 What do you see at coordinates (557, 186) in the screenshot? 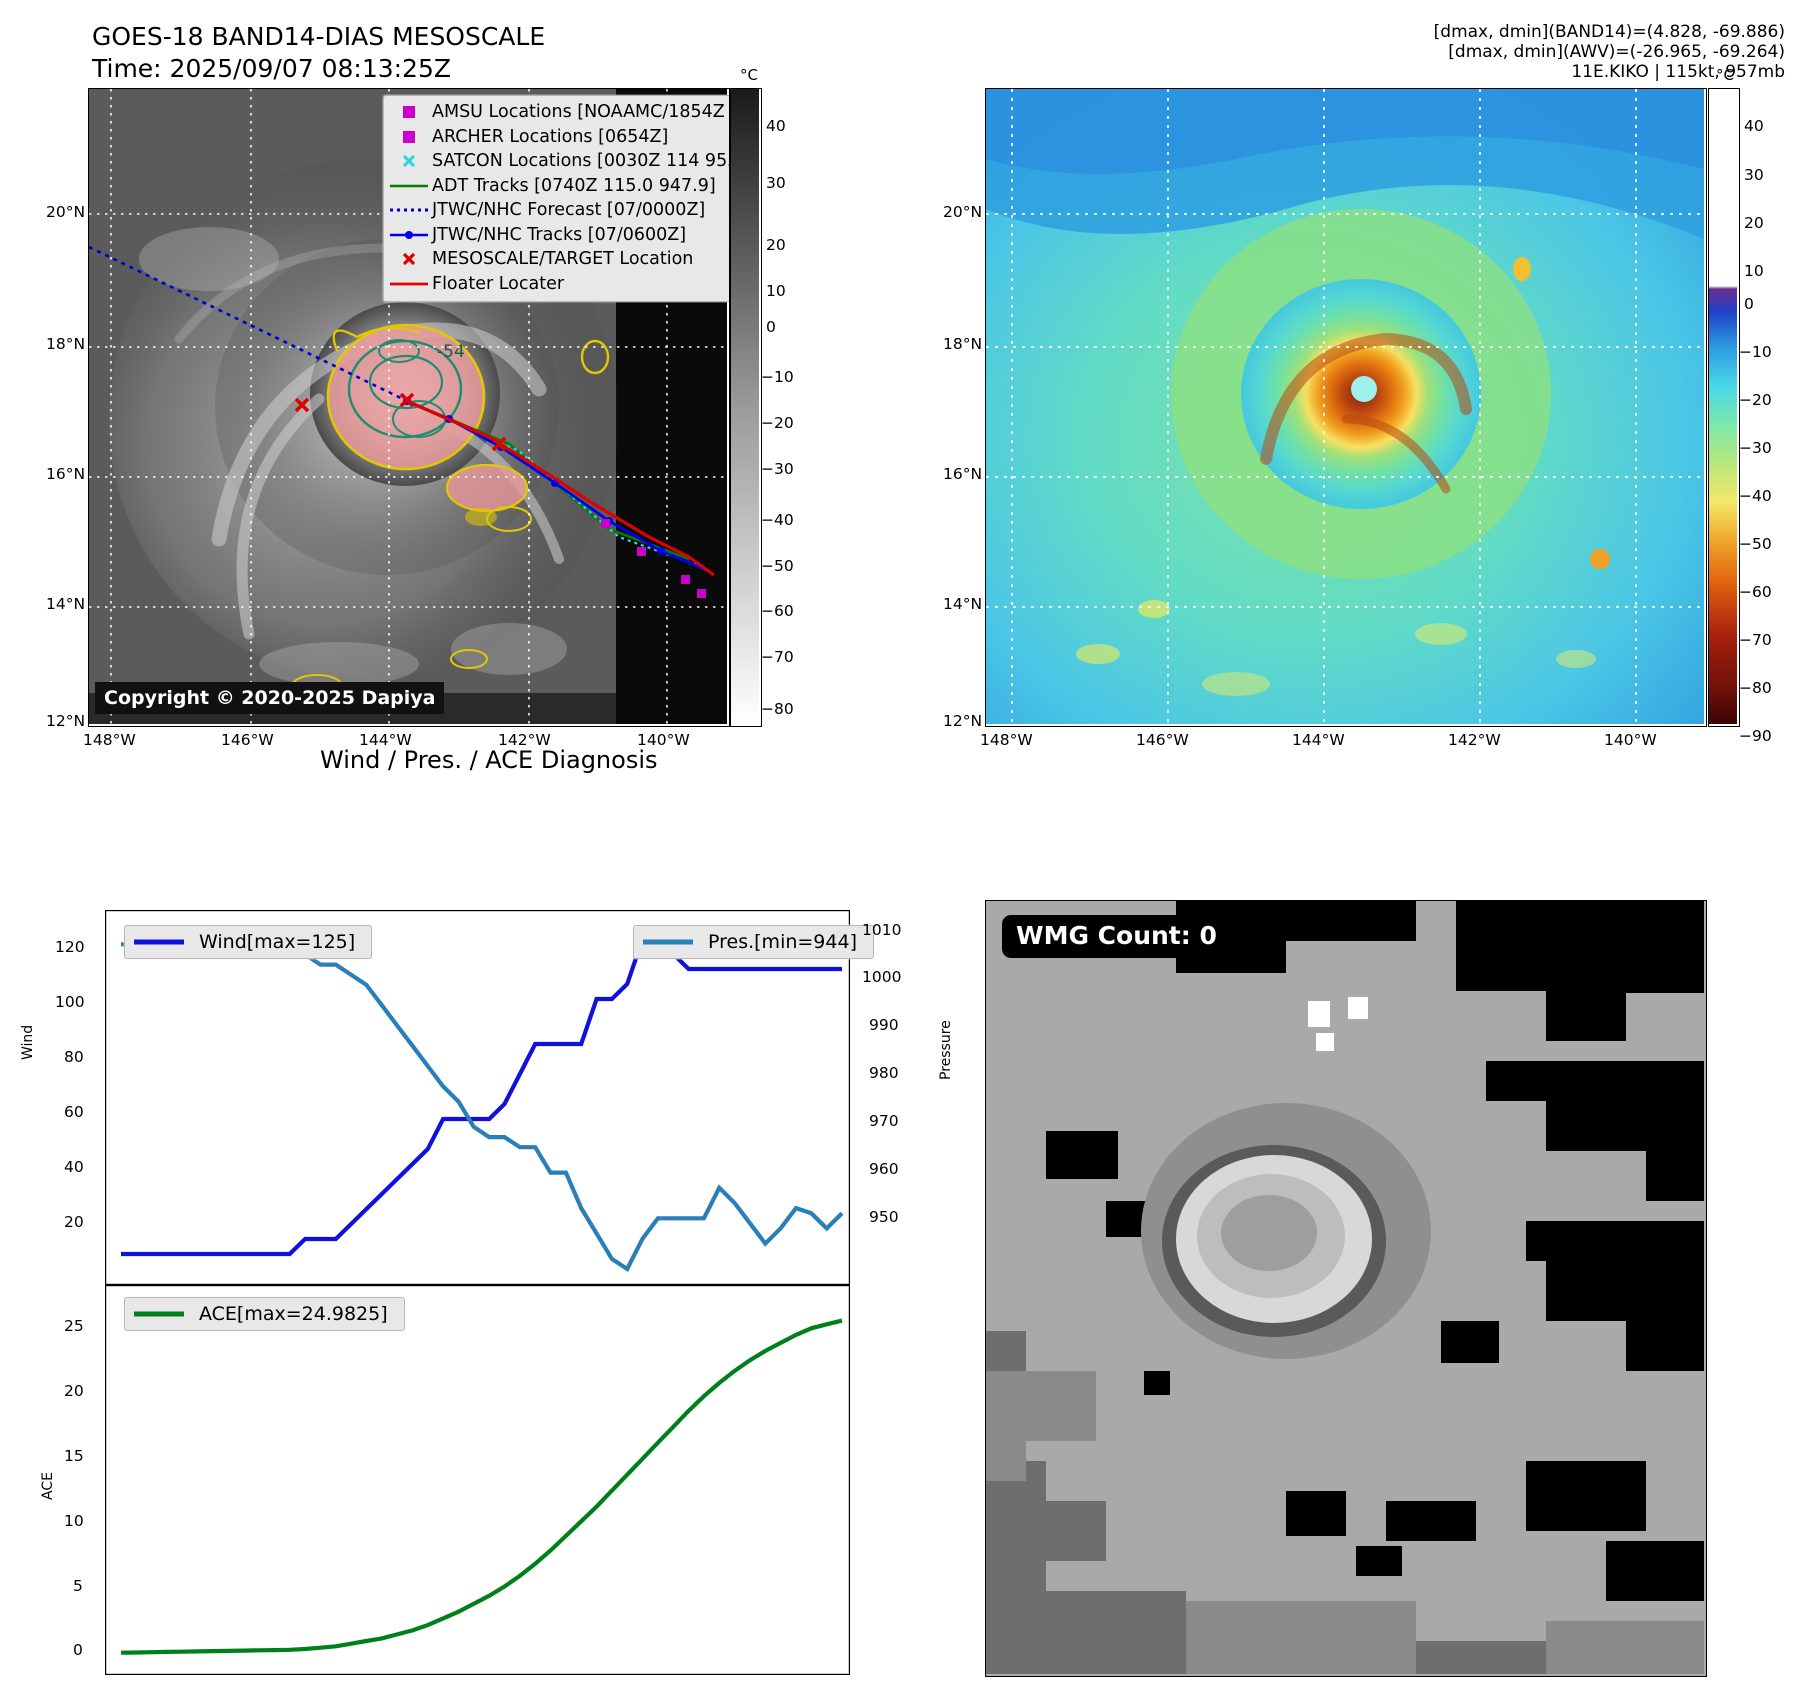
I see `legend-item-adt: ADT Tracks [0740Z 115.0 947.9]` at bounding box center [557, 186].